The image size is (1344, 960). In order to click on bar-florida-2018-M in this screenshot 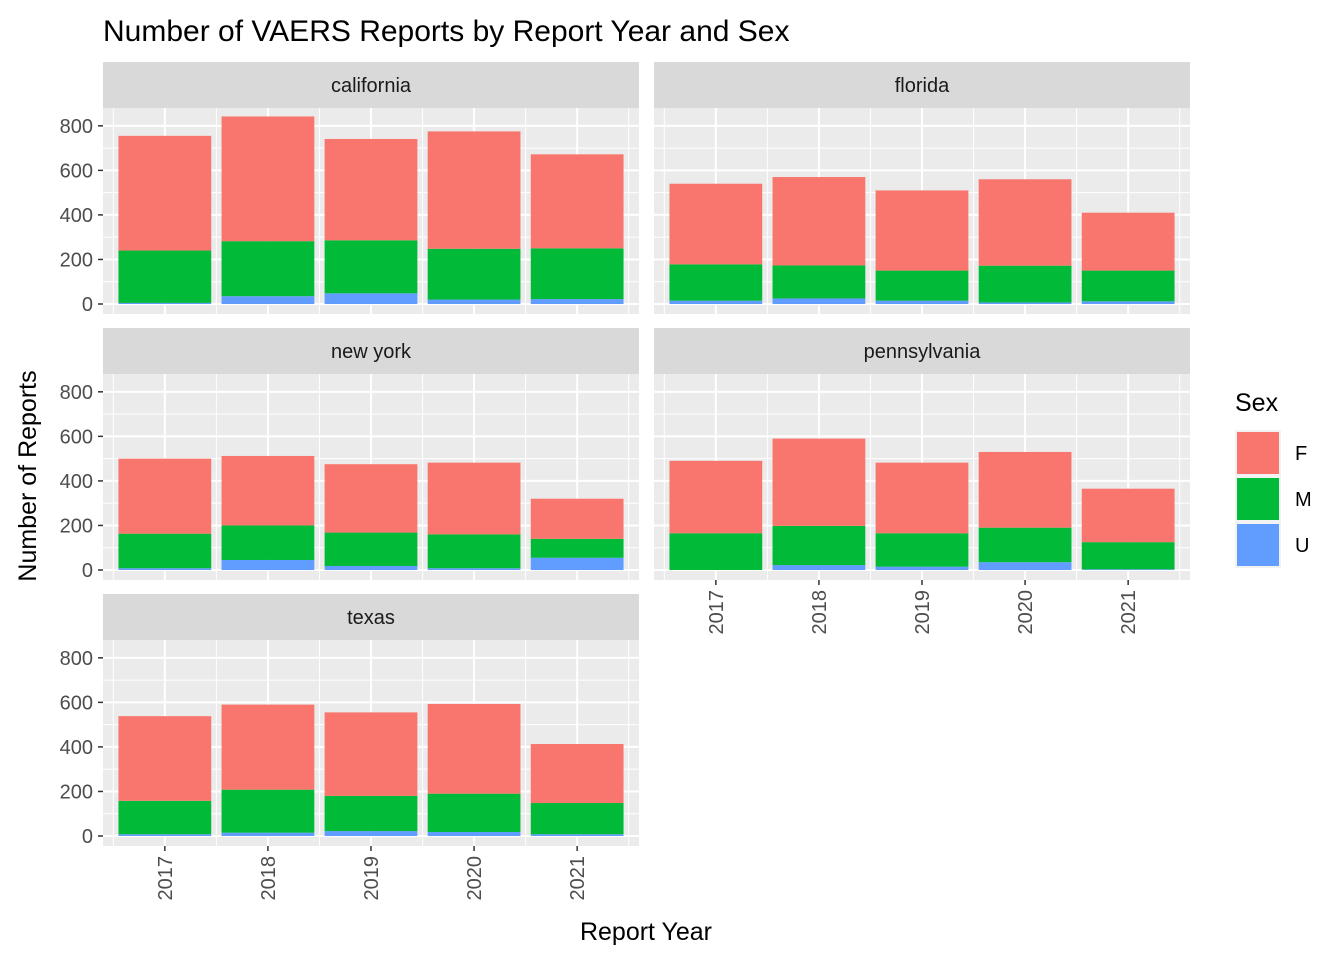, I will do `click(819, 282)`.